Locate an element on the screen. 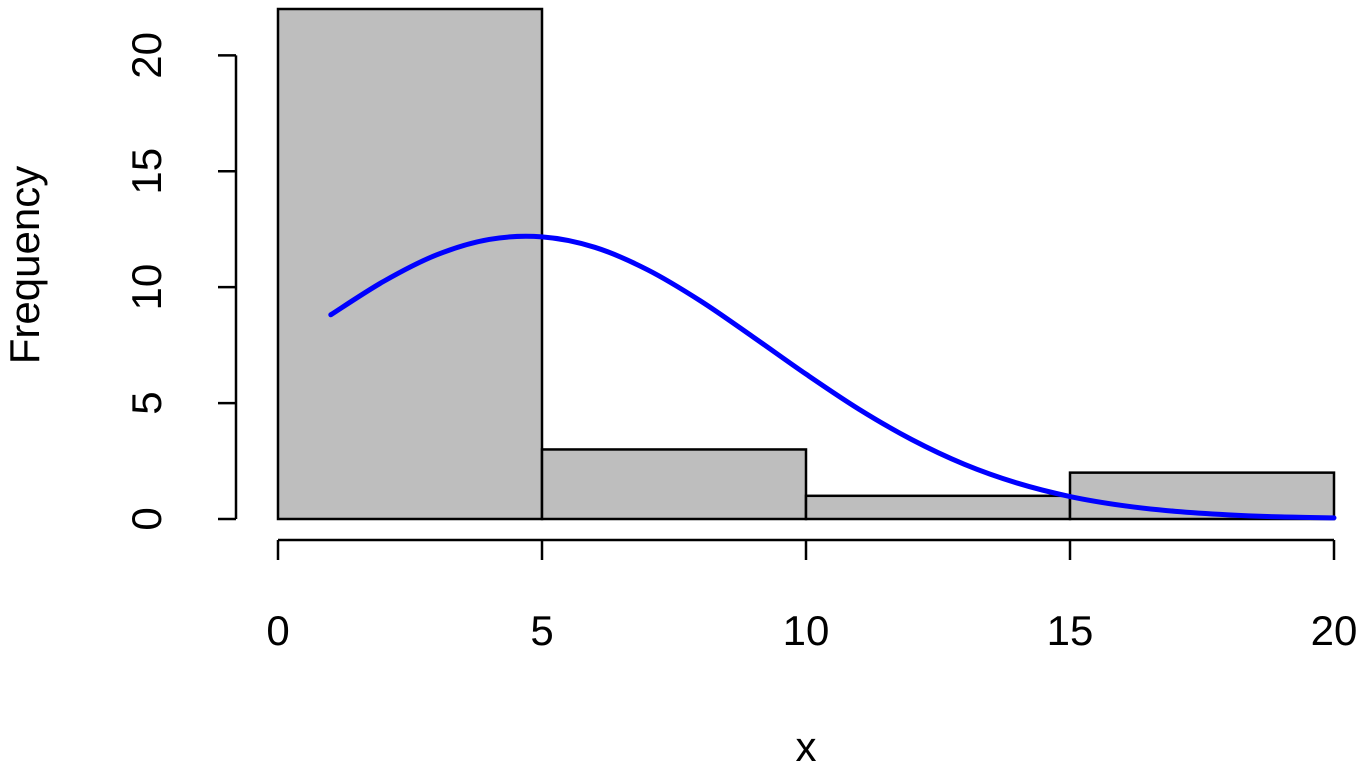 The width and height of the screenshot is (1364, 774). y-tick-label: 20 is located at coordinates (146, 55).